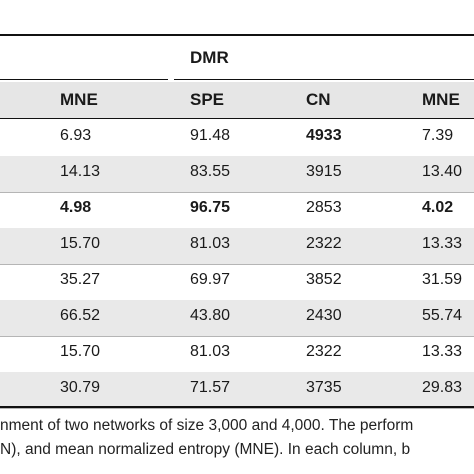 This screenshot has height=474, width=474. What do you see at coordinates (442, 171) in the screenshot?
I see `table-cell: 13.40` at bounding box center [442, 171].